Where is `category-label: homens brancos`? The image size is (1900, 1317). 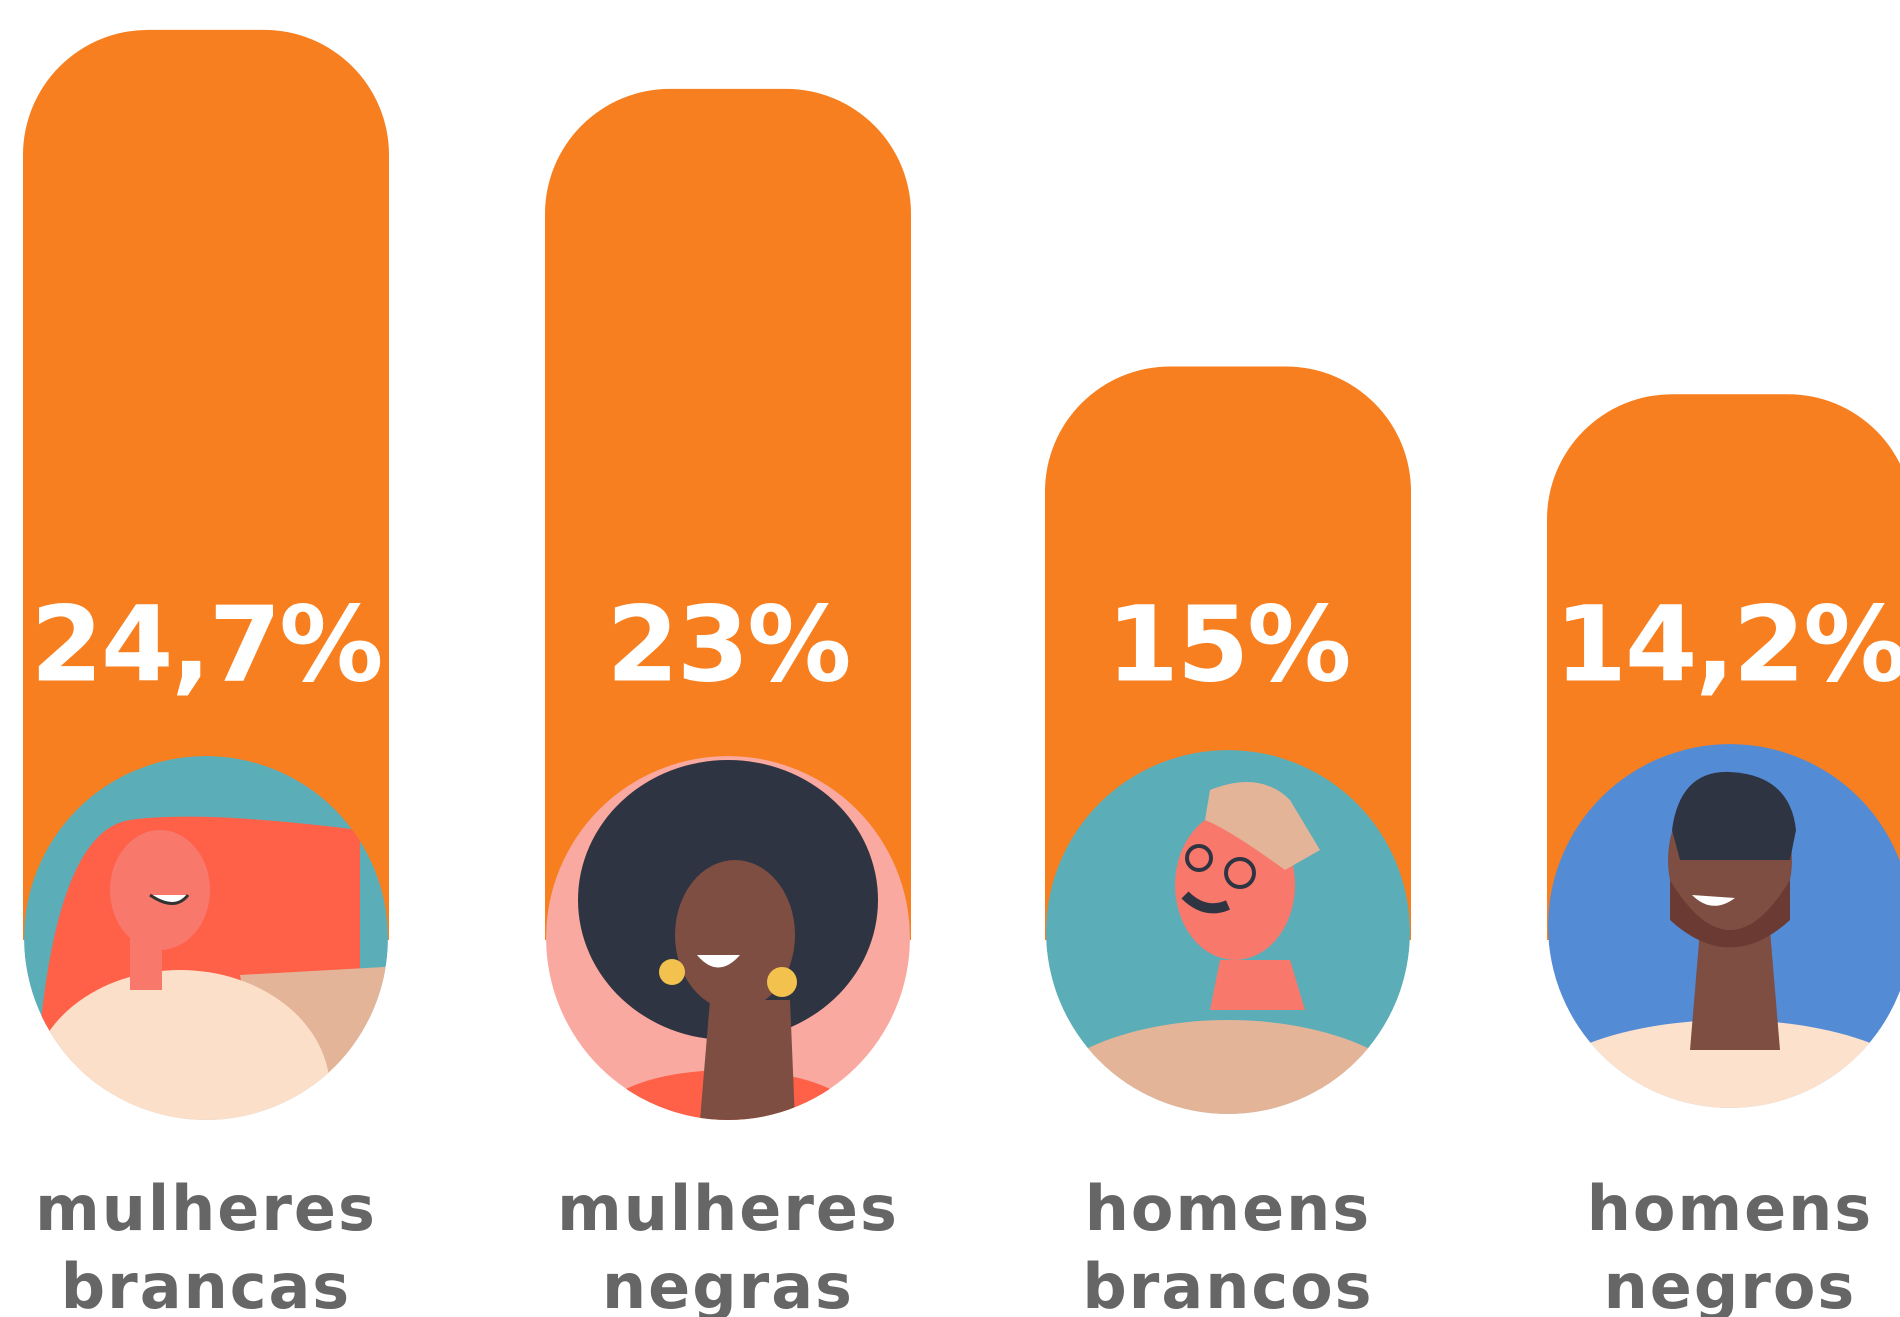 category-label: homens brancos is located at coordinates (1228, 1244).